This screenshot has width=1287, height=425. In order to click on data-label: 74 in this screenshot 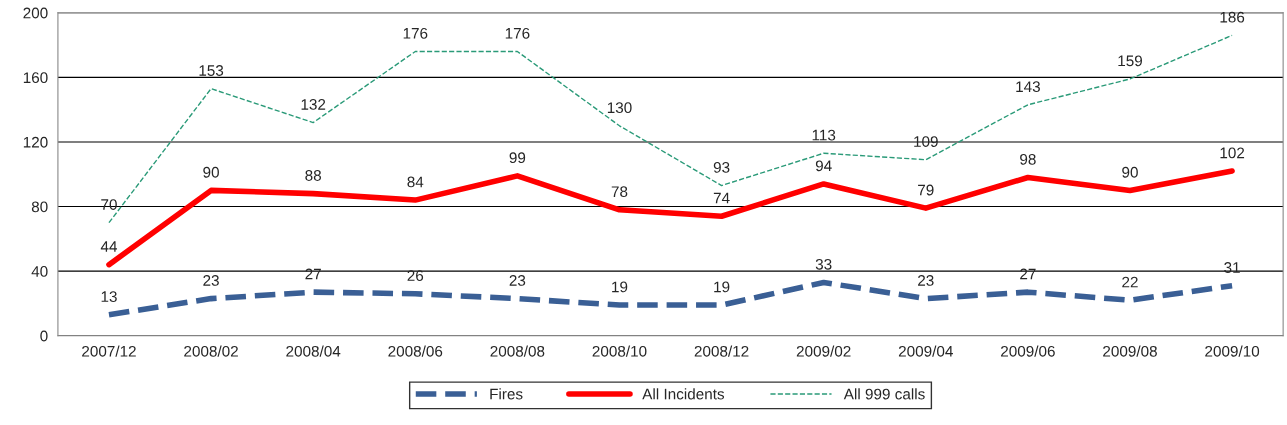, I will do `click(721, 198)`.